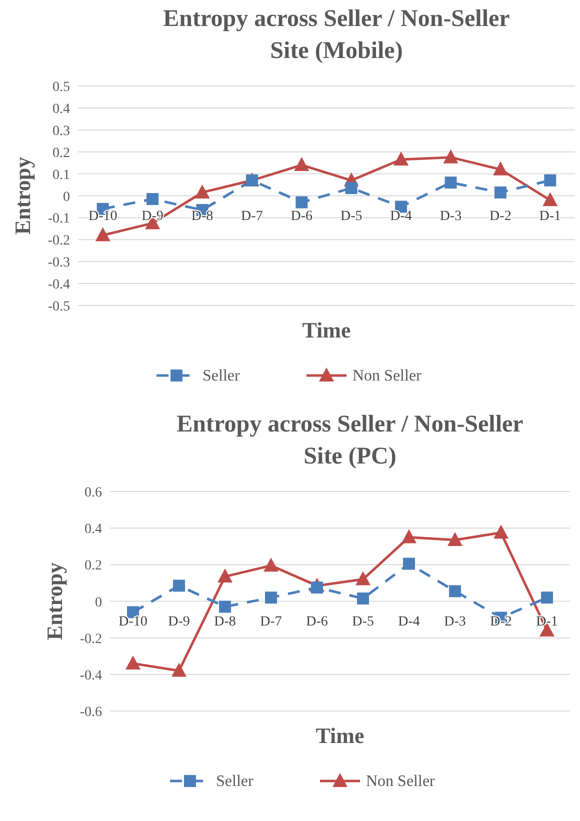 Image resolution: width=580 pixels, height=821 pixels. I want to click on x-tick-label: D-1, so click(550, 216).